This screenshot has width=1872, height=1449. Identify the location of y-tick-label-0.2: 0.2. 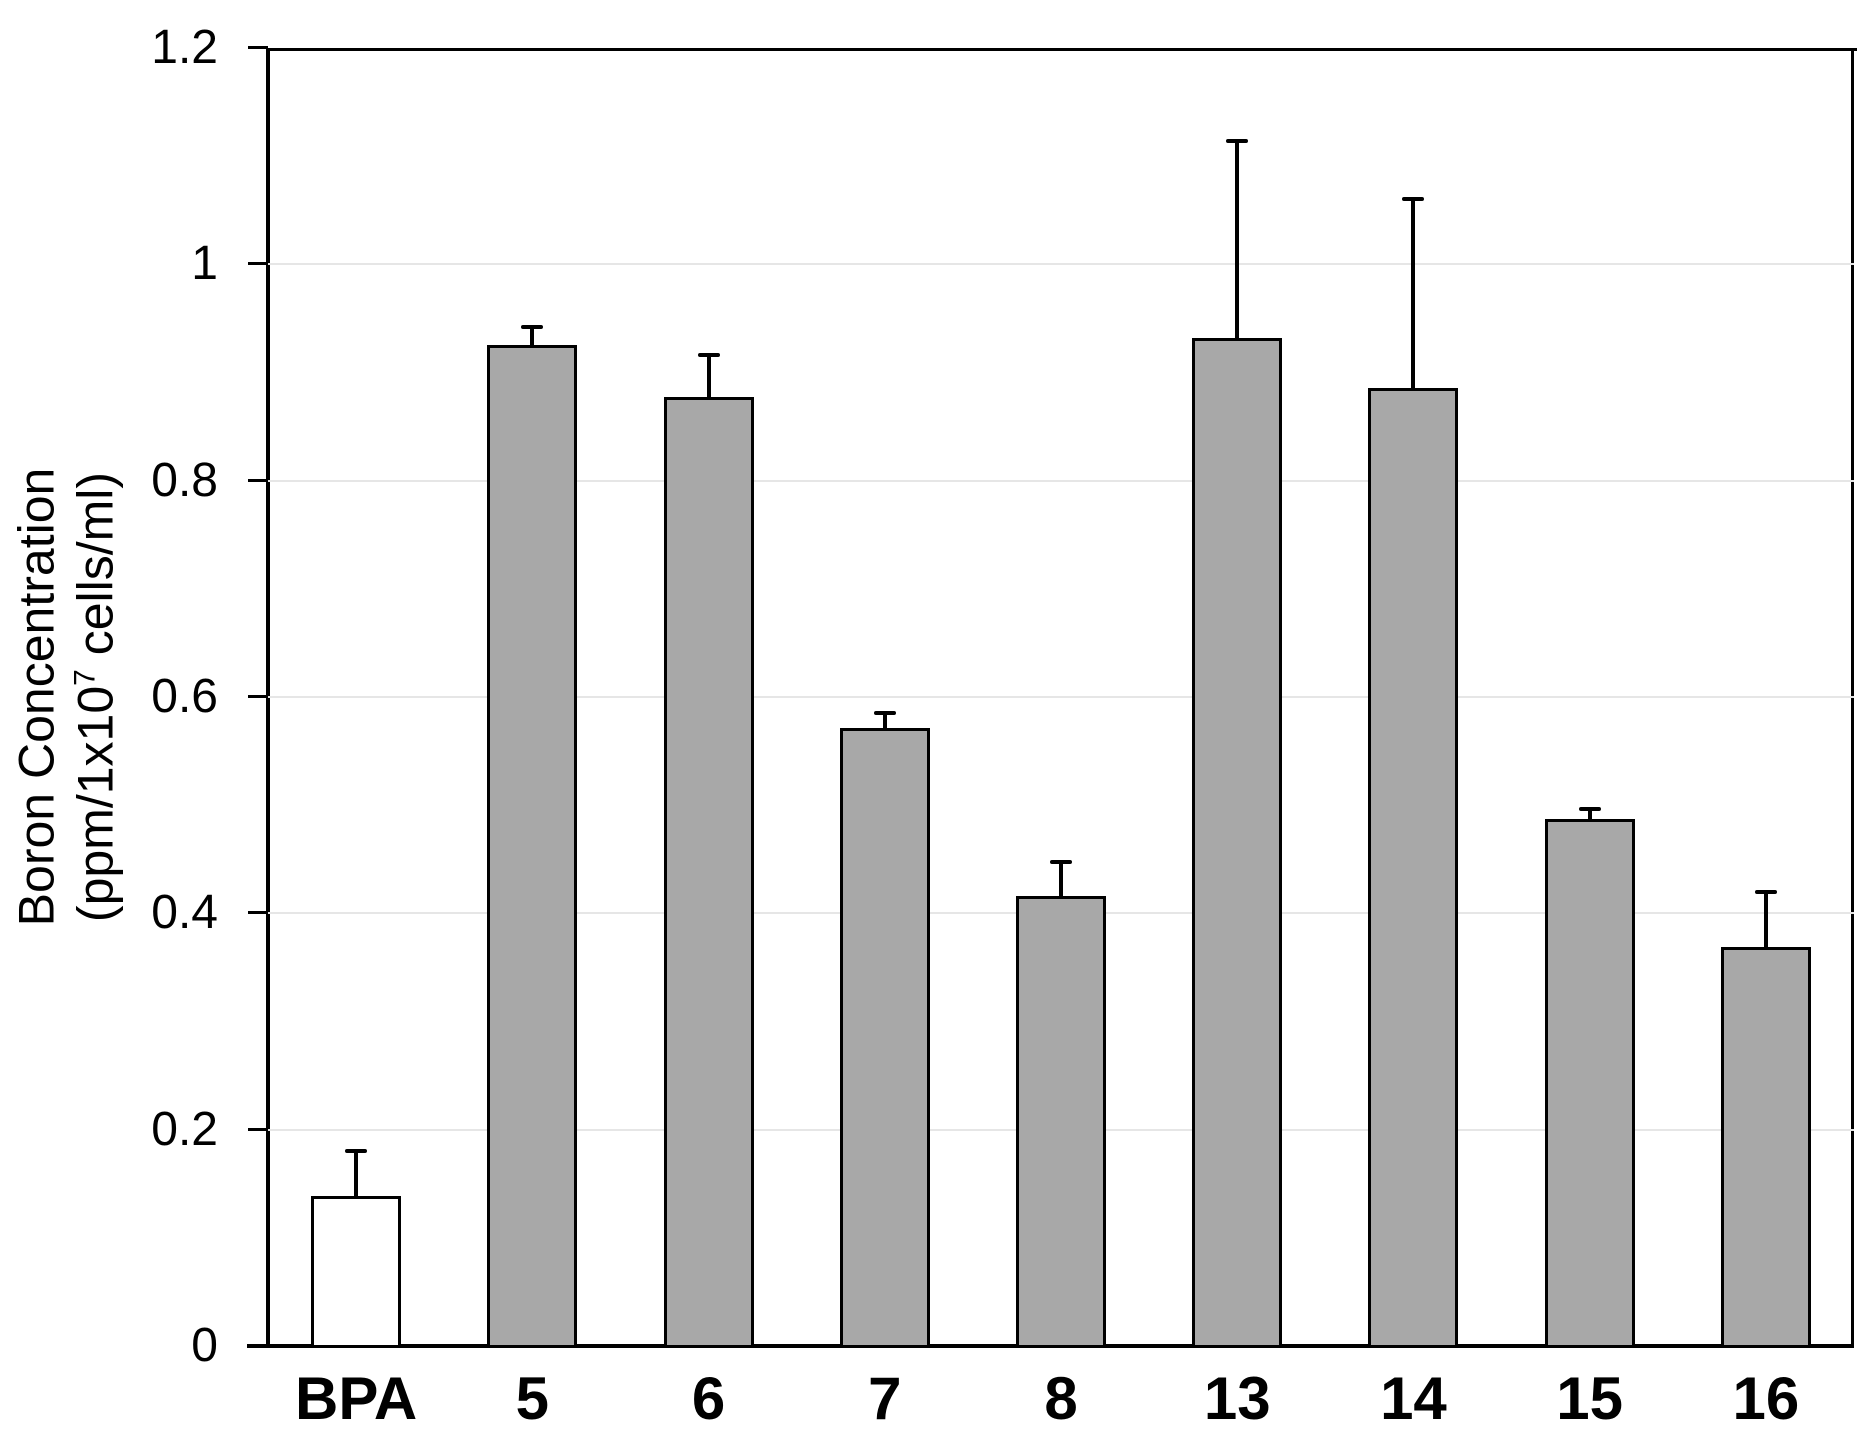
(184, 1129).